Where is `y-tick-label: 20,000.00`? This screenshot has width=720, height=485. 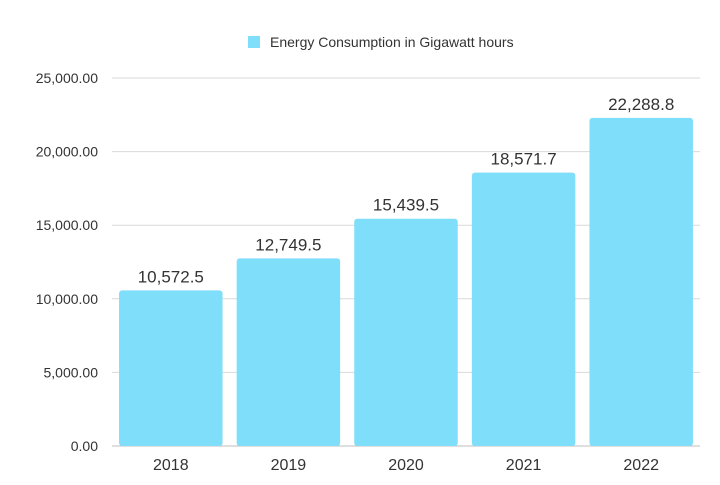
y-tick-label: 20,000.00 is located at coordinates (67, 152).